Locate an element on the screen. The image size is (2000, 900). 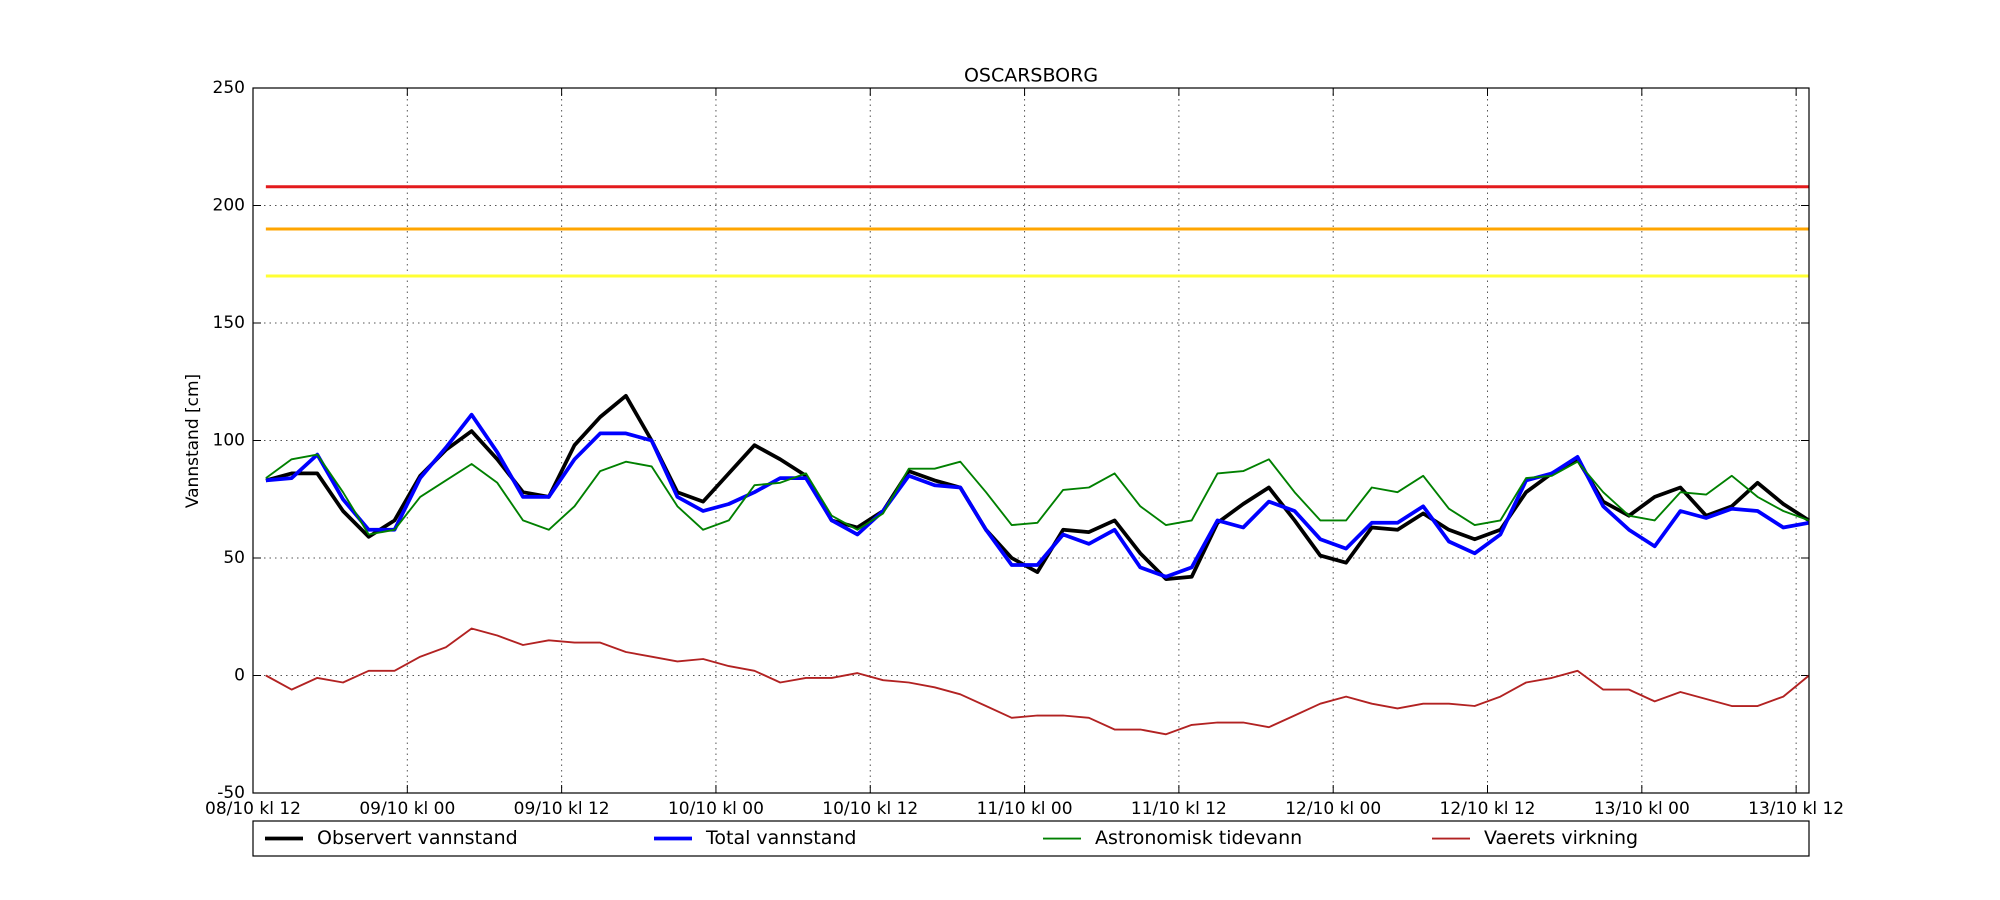
x-tick-label: 13/10 kl 12 is located at coordinates (1796, 809).